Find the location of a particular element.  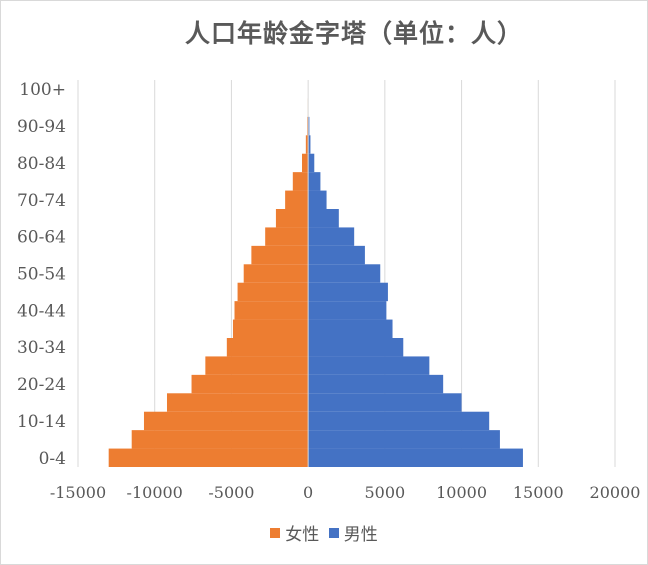

x-tick-label: -10000 is located at coordinates (155, 492).